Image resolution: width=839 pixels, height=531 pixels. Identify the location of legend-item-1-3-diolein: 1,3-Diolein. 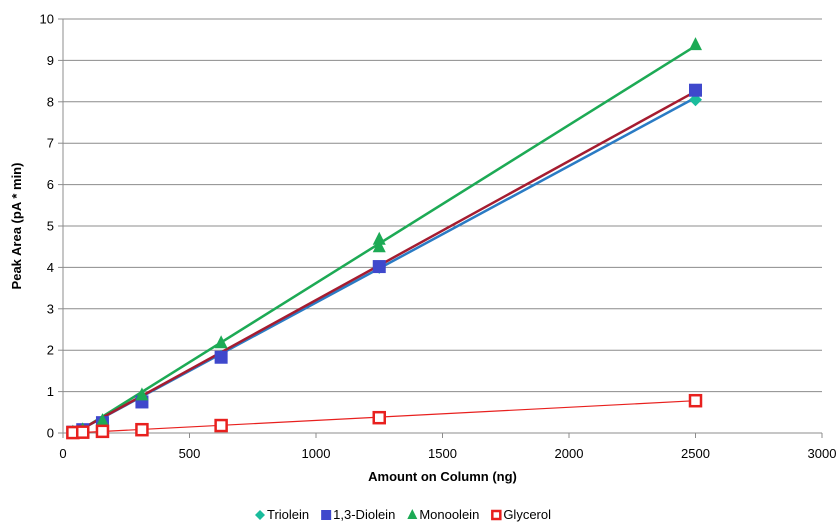
(358, 514).